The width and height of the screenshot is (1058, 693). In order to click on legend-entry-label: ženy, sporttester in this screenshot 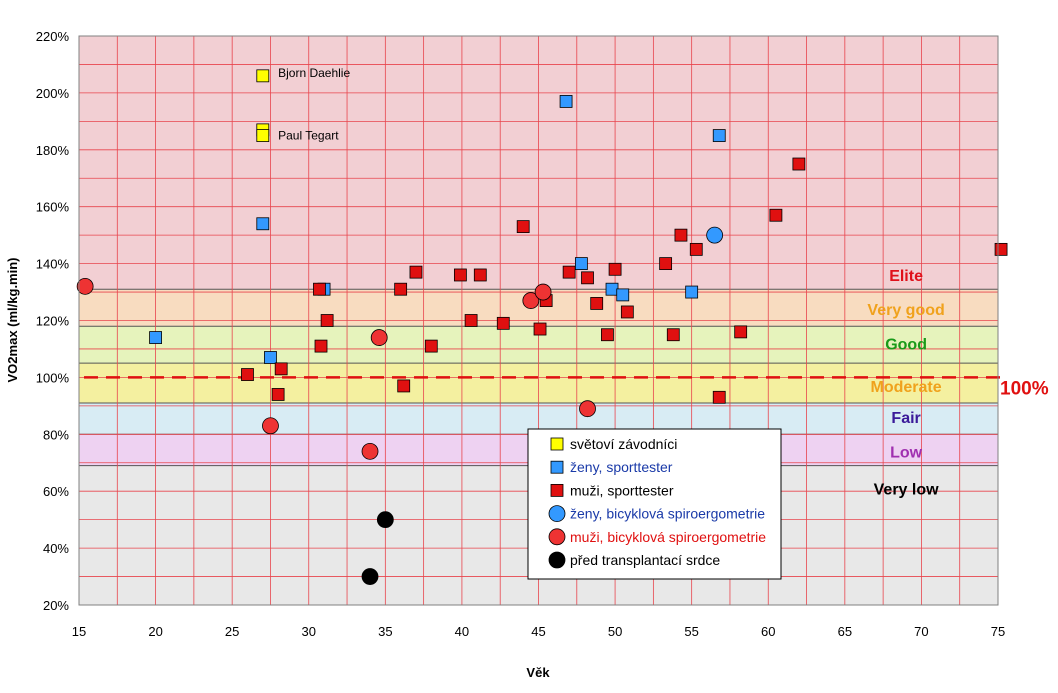, I will do `click(621, 467)`.